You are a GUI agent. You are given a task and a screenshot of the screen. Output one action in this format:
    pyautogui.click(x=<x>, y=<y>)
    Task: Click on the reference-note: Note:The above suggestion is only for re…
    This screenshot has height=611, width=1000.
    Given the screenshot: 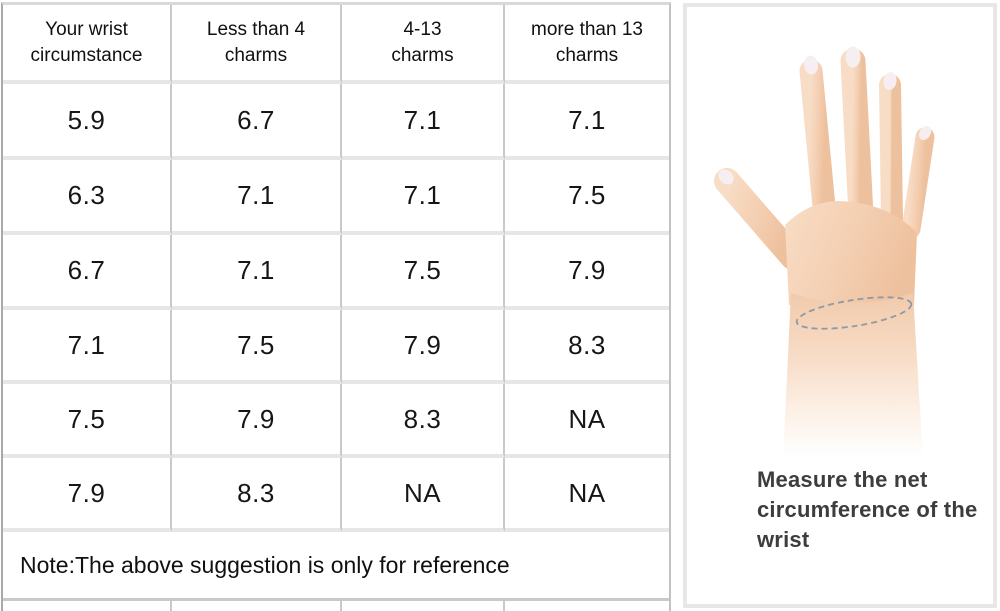 What is the action you would take?
    pyautogui.click(x=336, y=566)
    